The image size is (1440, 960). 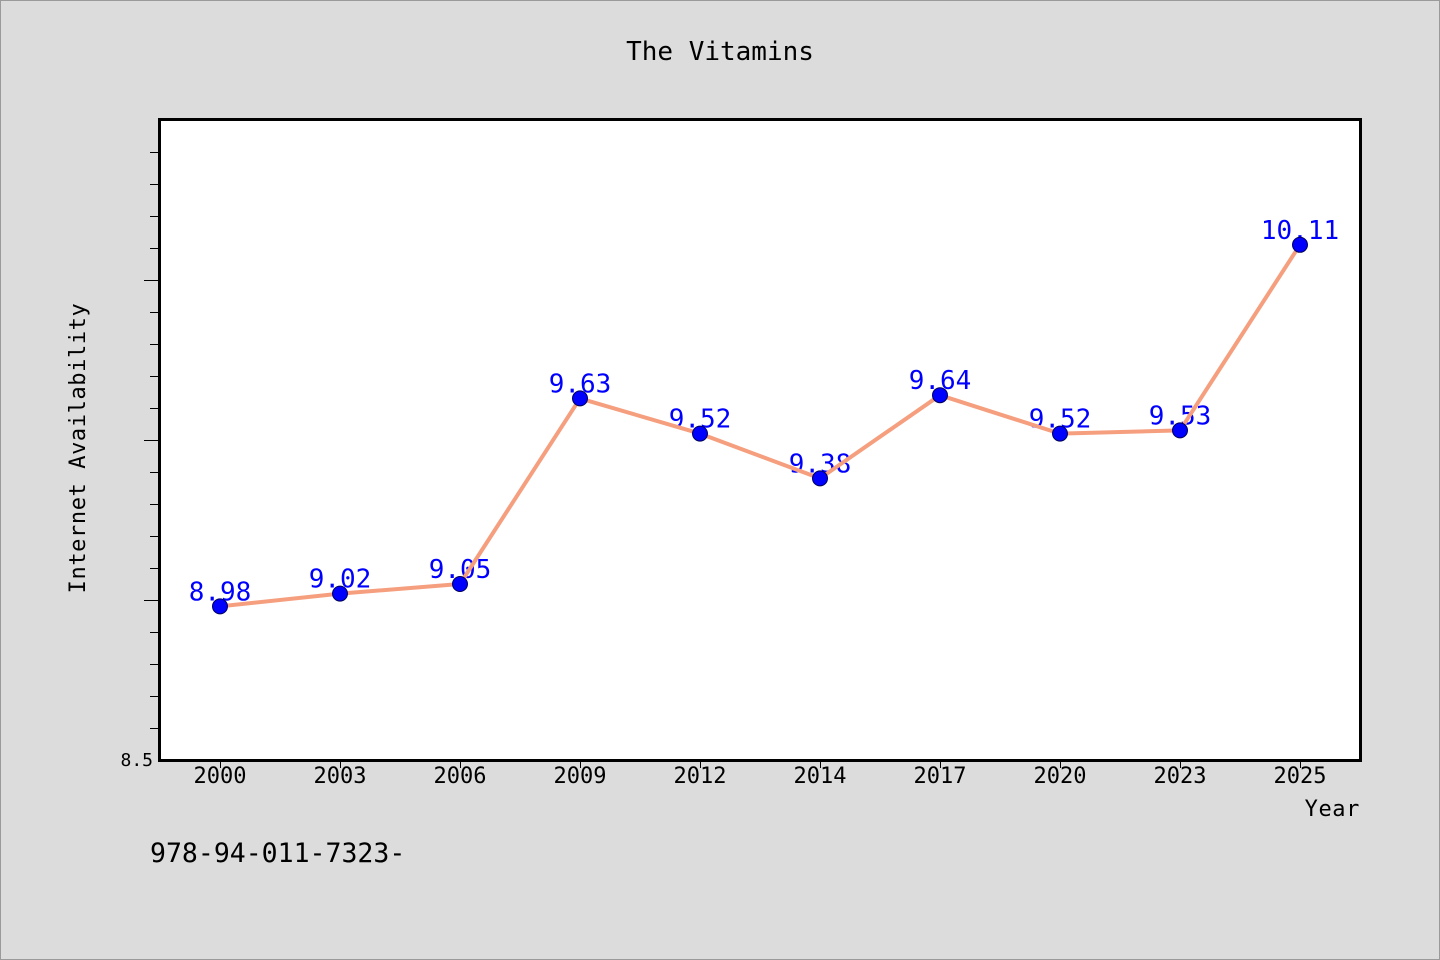 What do you see at coordinates (1180, 776) in the screenshot?
I see `x-tick-label: 2023` at bounding box center [1180, 776].